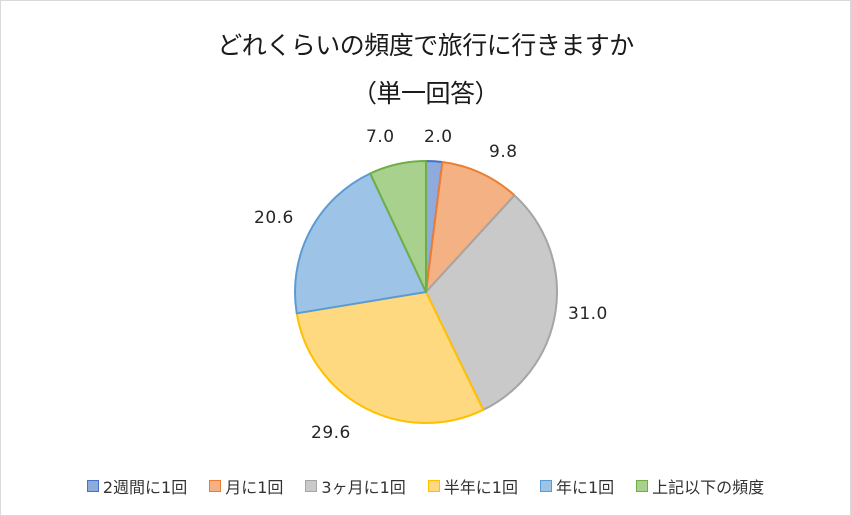 The width and height of the screenshot is (851, 516). I want to click on legend-label: 年に1回, so click(585, 487).